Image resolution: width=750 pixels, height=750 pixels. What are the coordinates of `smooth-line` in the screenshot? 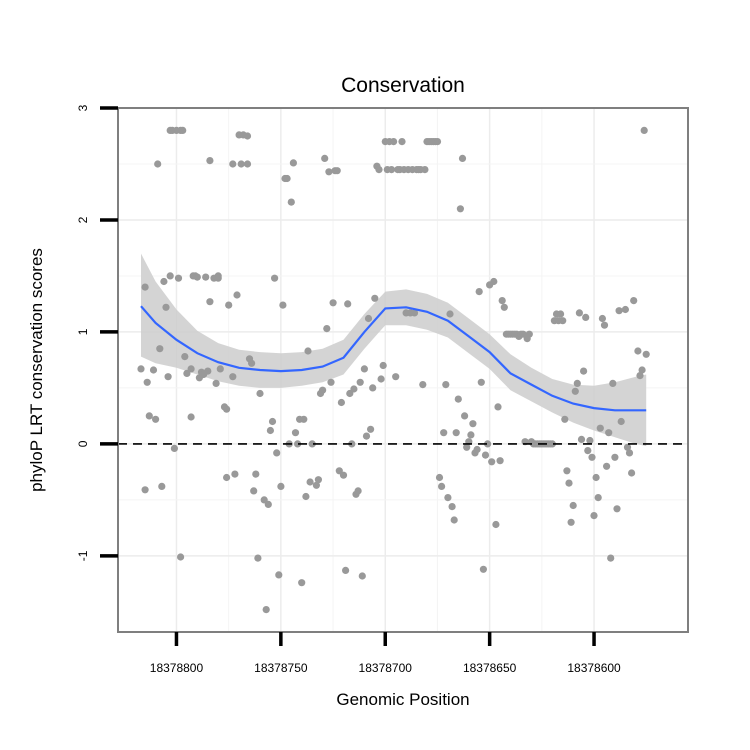 It's located at (393, 358).